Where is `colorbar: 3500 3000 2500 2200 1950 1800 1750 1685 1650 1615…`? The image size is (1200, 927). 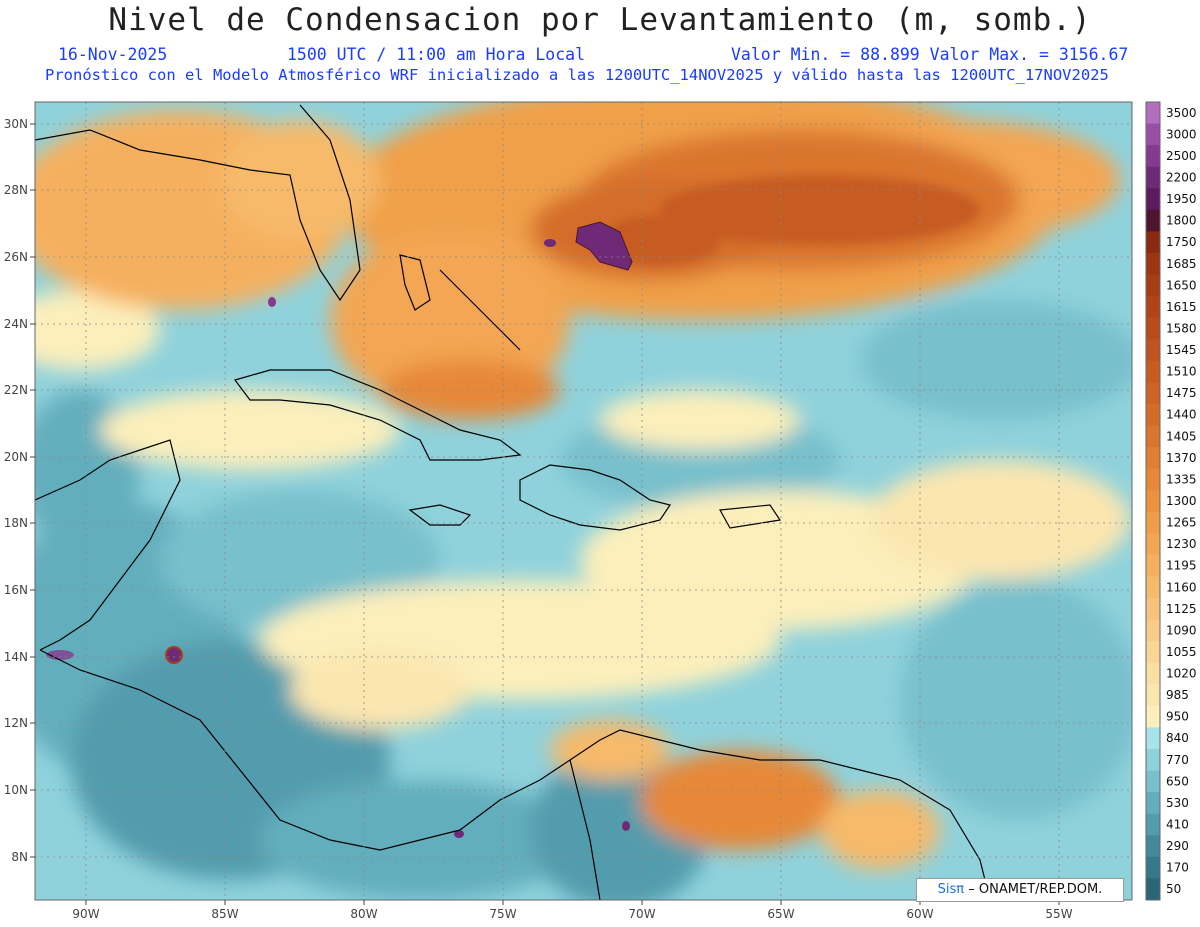 colorbar: 3500 3000 2500 2200 1950 1800 1750 1685 1650 1615… is located at coordinates (1171, 501).